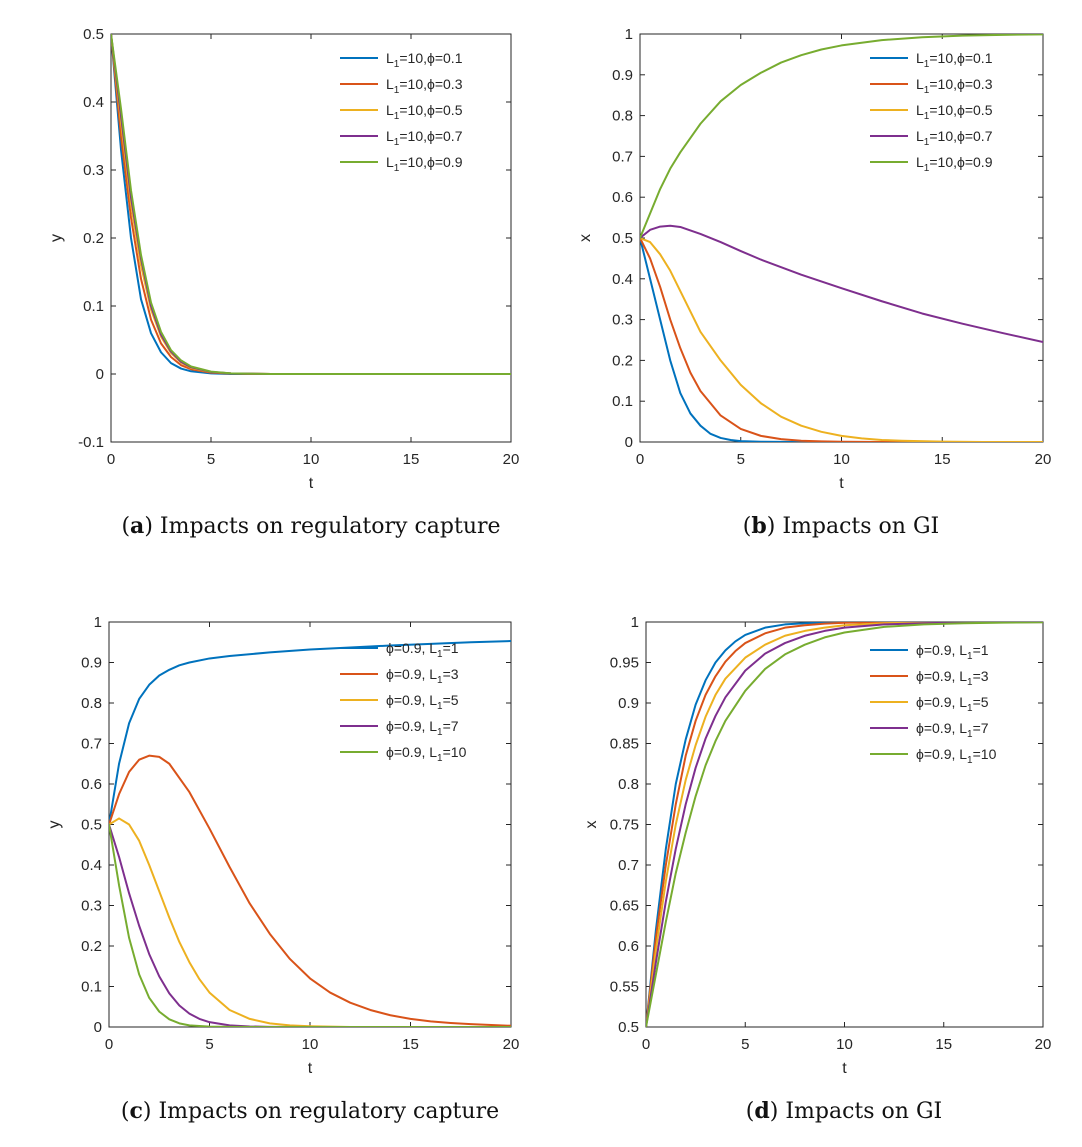  I want to click on y-tick-label: 0.85, so click(624, 744).